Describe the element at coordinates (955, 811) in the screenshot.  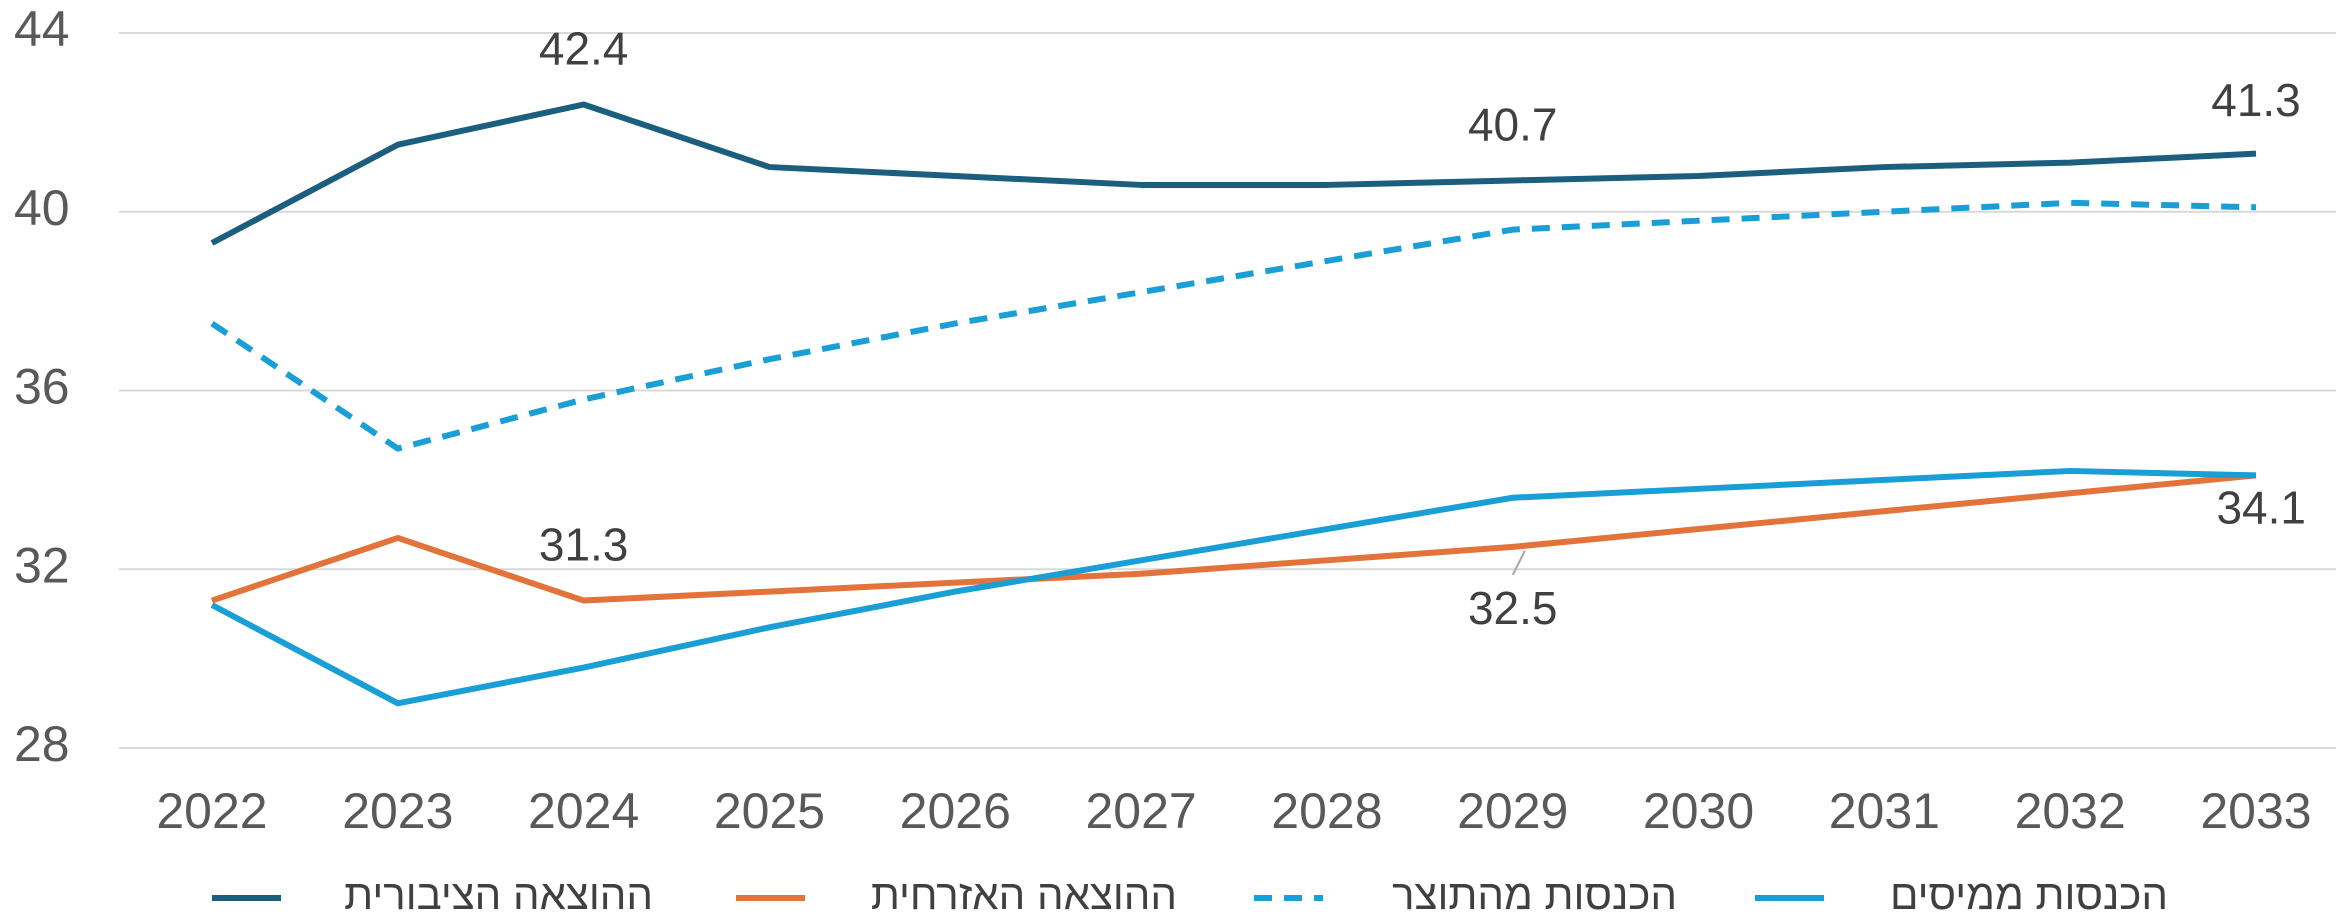
I see `x-tick-label: 2026` at that location.